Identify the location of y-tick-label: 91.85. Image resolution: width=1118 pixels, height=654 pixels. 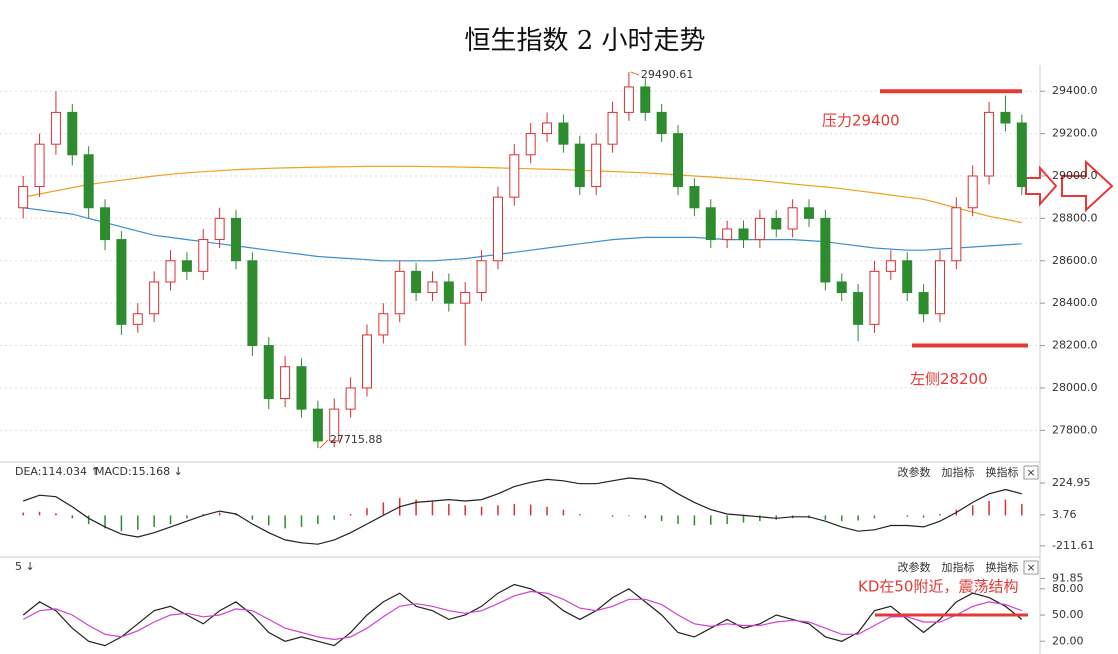
(1068, 577).